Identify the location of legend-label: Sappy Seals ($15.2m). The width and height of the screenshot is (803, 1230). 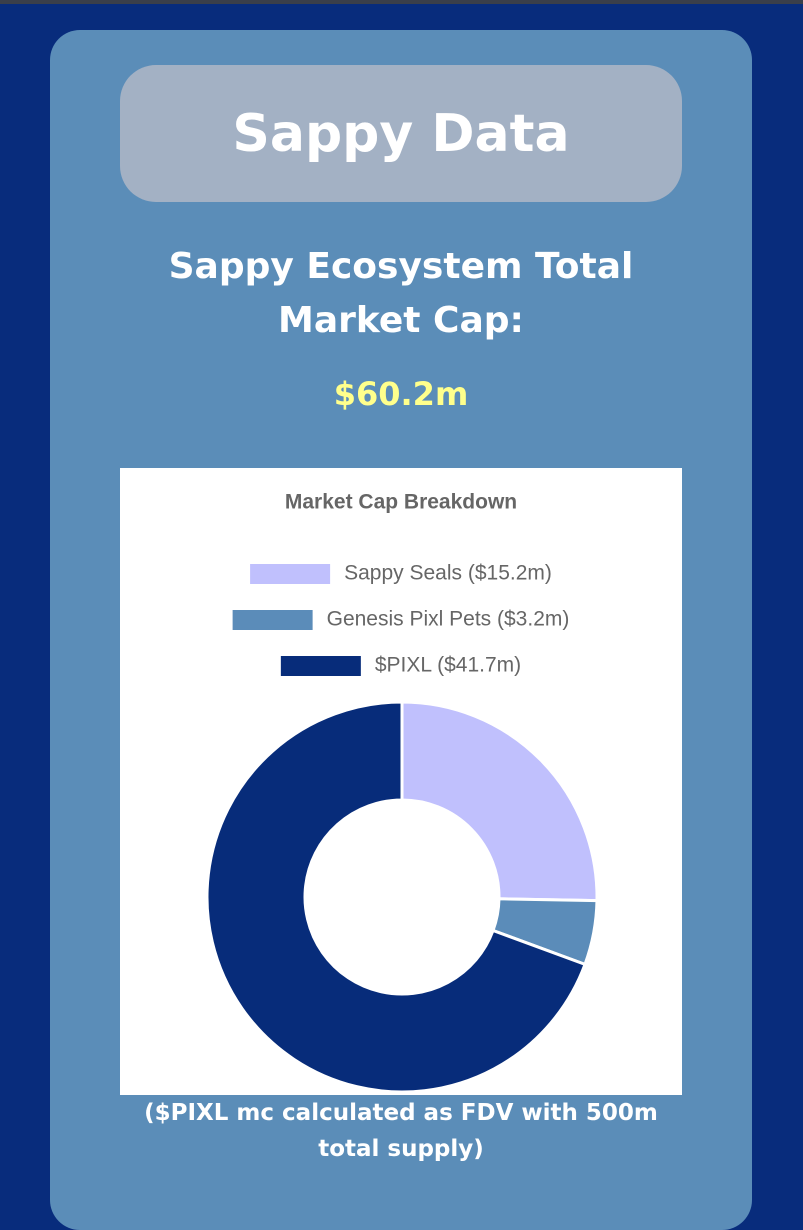
(448, 573).